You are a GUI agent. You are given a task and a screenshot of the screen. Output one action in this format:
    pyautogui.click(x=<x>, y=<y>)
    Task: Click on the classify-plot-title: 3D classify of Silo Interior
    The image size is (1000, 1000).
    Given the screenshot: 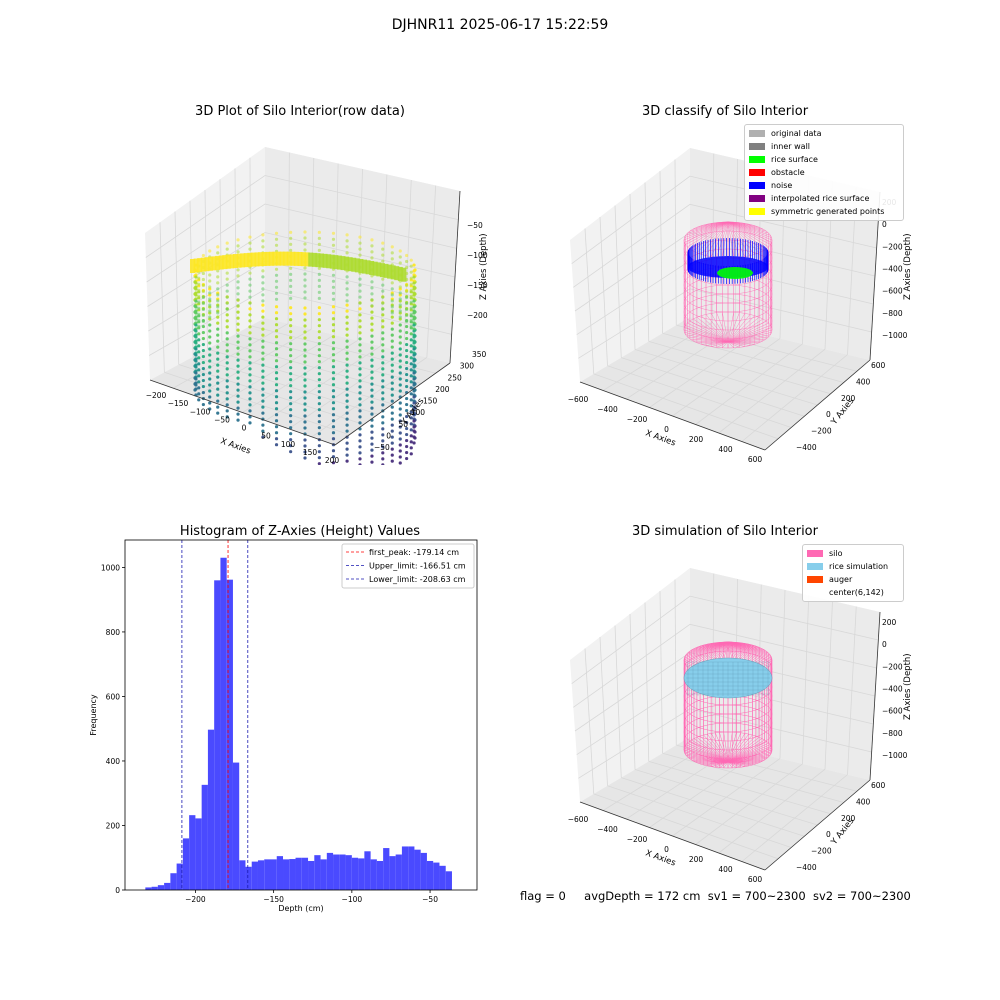 What is the action you would take?
    pyautogui.click(x=725, y=111)
    